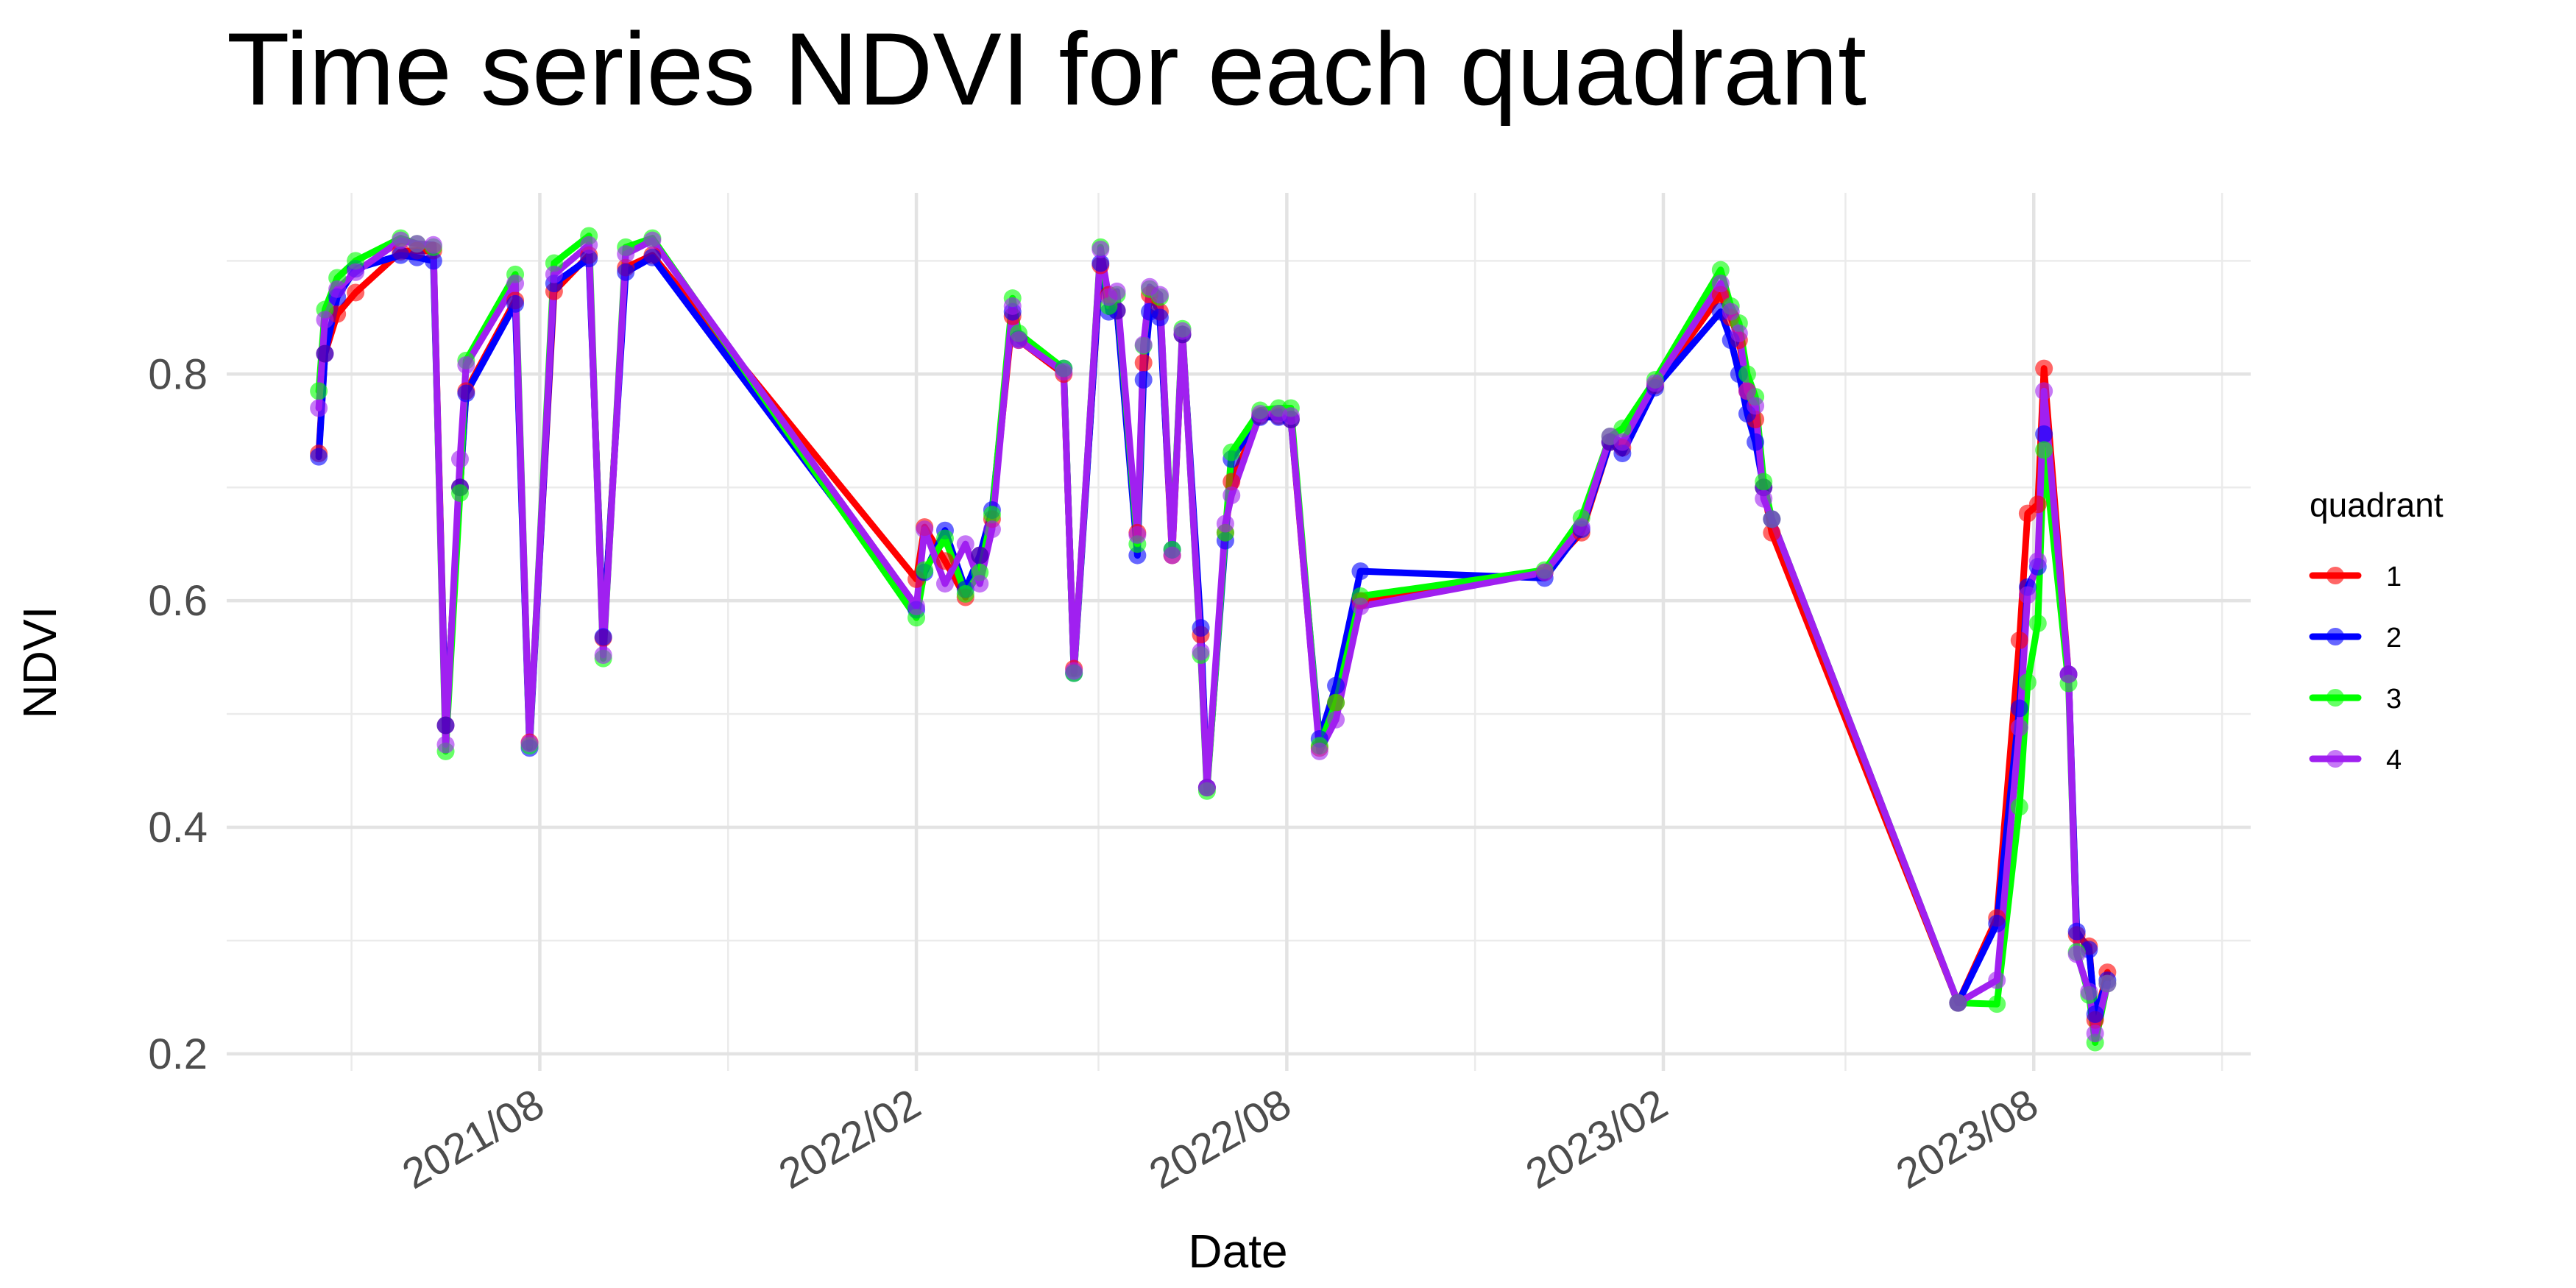 The width and height of the screenshot is (2576, 1288). What do you see at coordinates (2355, 669) in the screenshot?
I see `legend-items: 1 2 3 4` at bounding box center [2355, 669].